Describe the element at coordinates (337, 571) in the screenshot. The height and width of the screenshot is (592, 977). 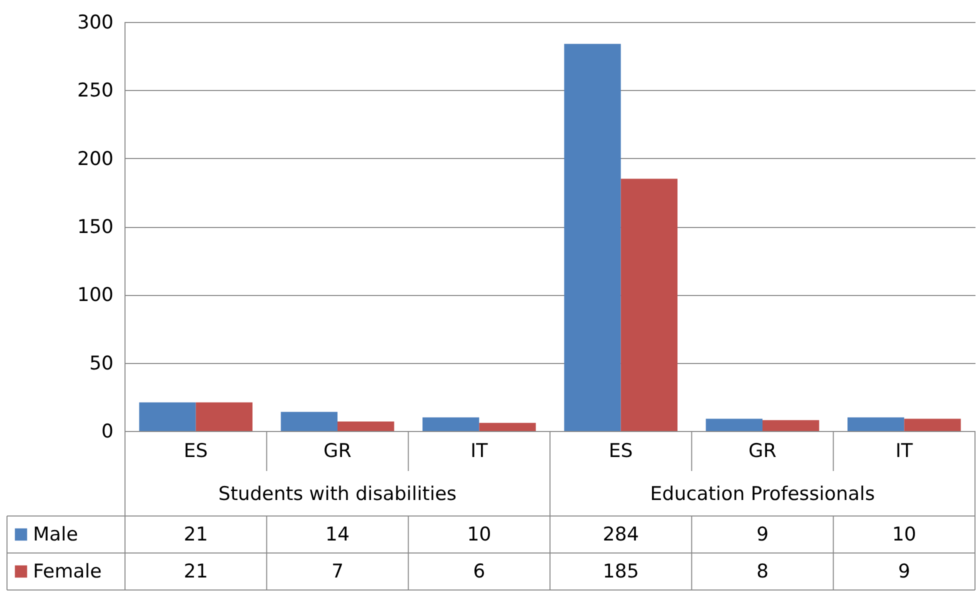
I see `data-label: 7` at that location.